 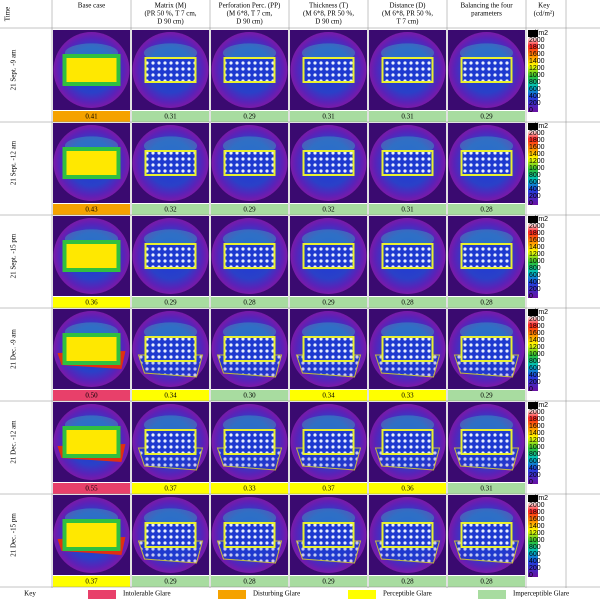 I want to click on column-header: parameters, so click(x=486, y=14).